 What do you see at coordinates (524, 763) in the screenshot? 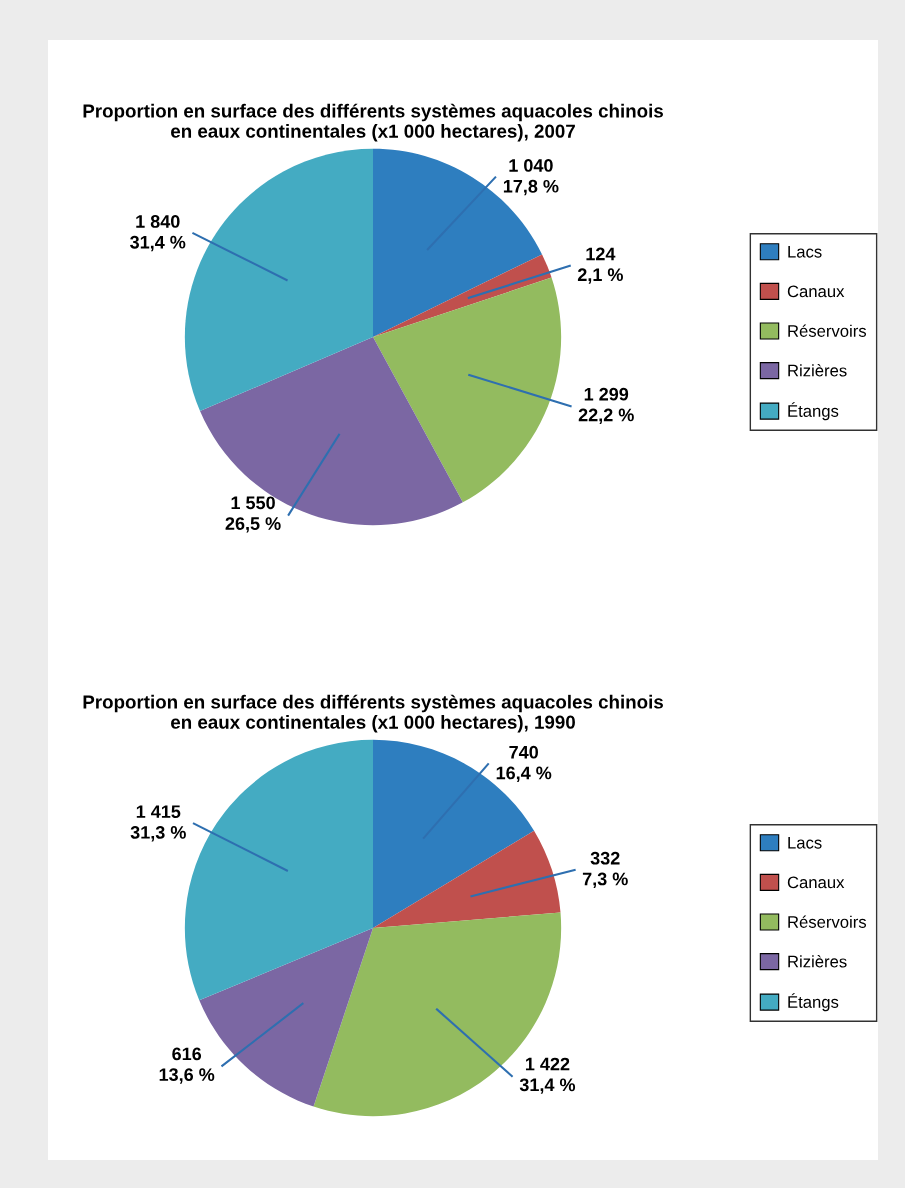
I see `data-label: 740 16,4 %` at bounding box center [524, 763].